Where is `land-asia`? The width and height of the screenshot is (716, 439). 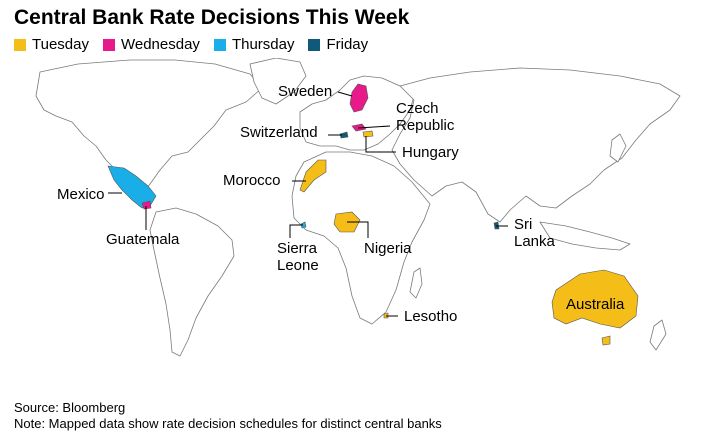
land-asia is located at coordinates (536, 145).